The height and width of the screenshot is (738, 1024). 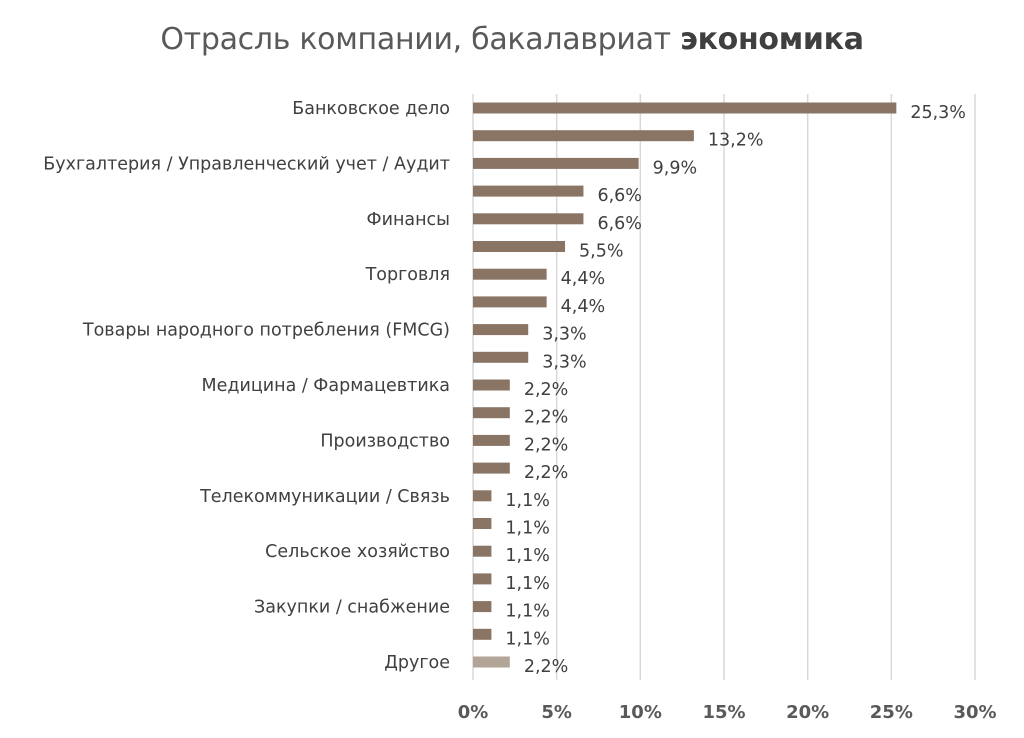 What do you see at coordinates (736, 141) in the screenshot?
I see `value-label: 13,2%` at bounding box center [736, 141].